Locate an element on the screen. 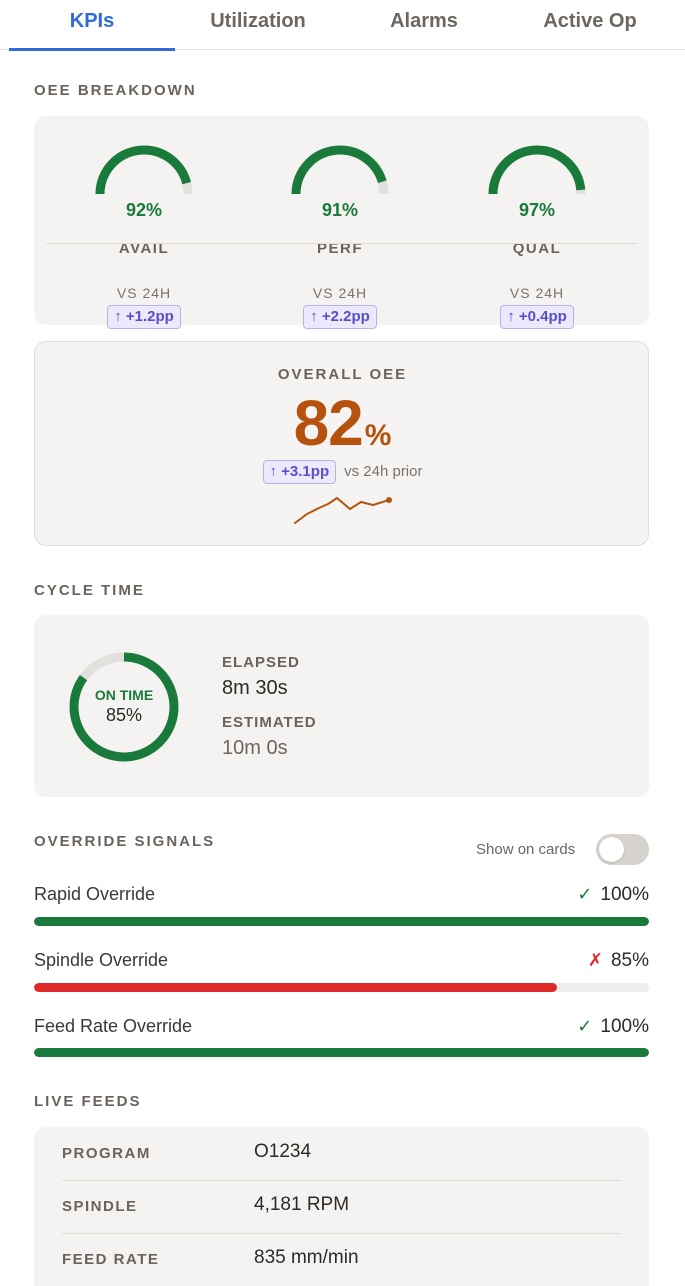 The image size is (685, 1286). rapid-override-bar is located at coordinates (341, 921).